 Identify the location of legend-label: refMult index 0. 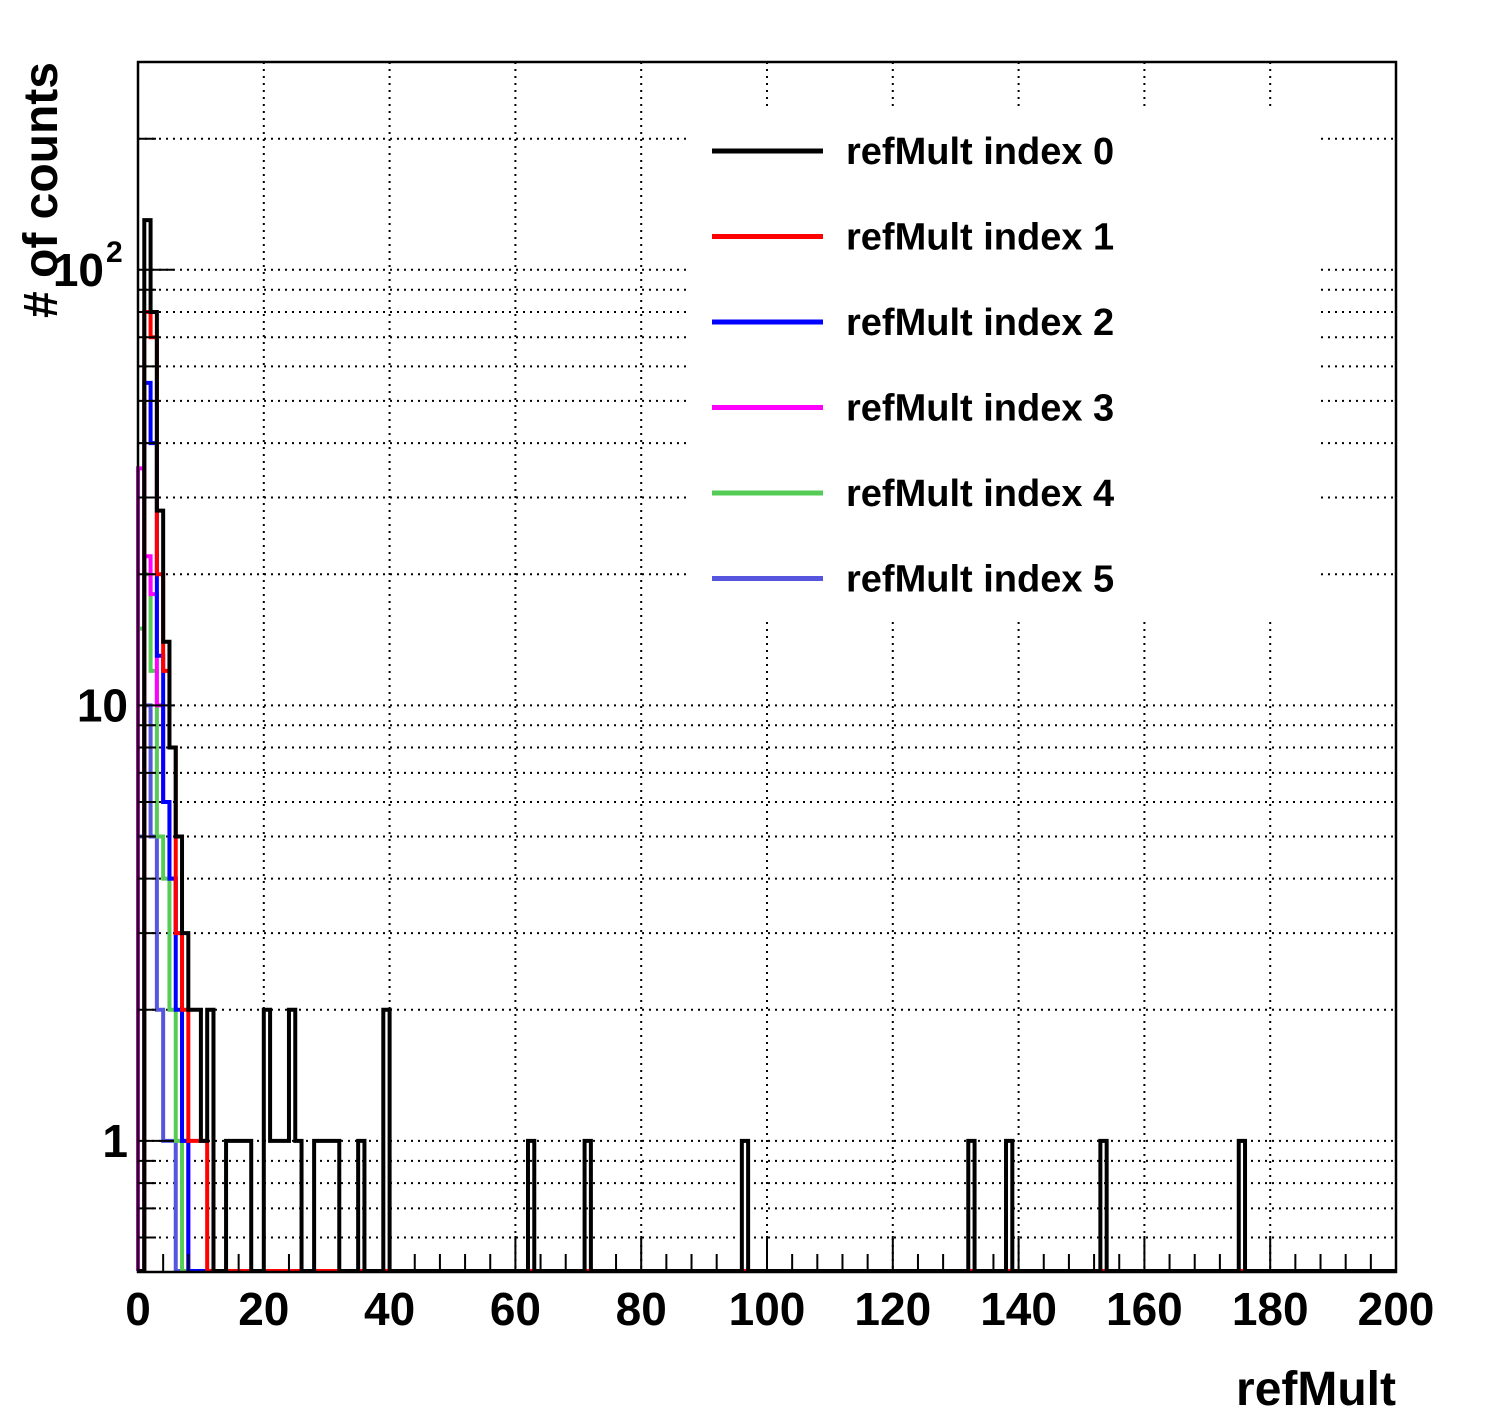
(980, 152).